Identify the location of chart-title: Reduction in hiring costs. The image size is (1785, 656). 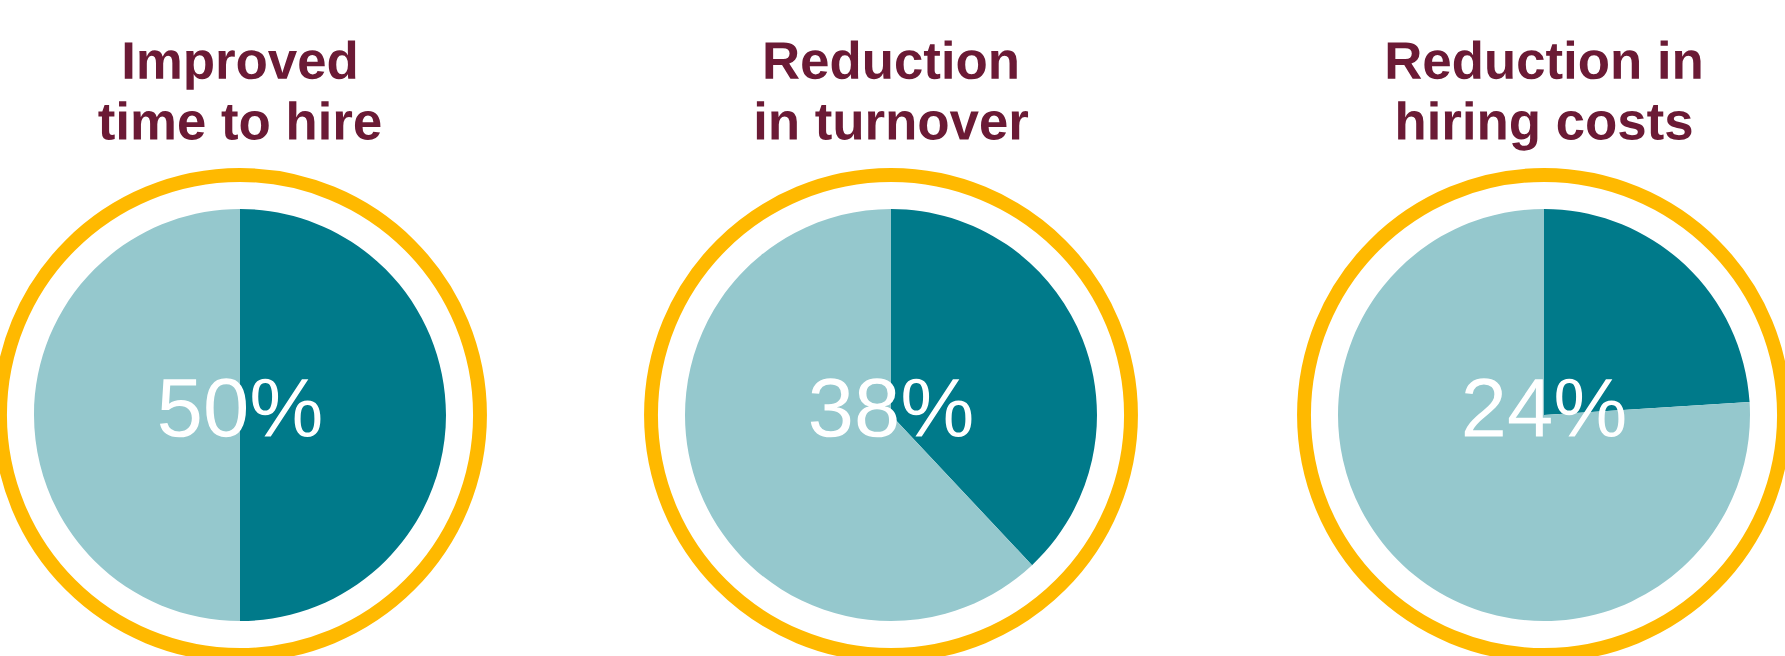
(1544, 95).